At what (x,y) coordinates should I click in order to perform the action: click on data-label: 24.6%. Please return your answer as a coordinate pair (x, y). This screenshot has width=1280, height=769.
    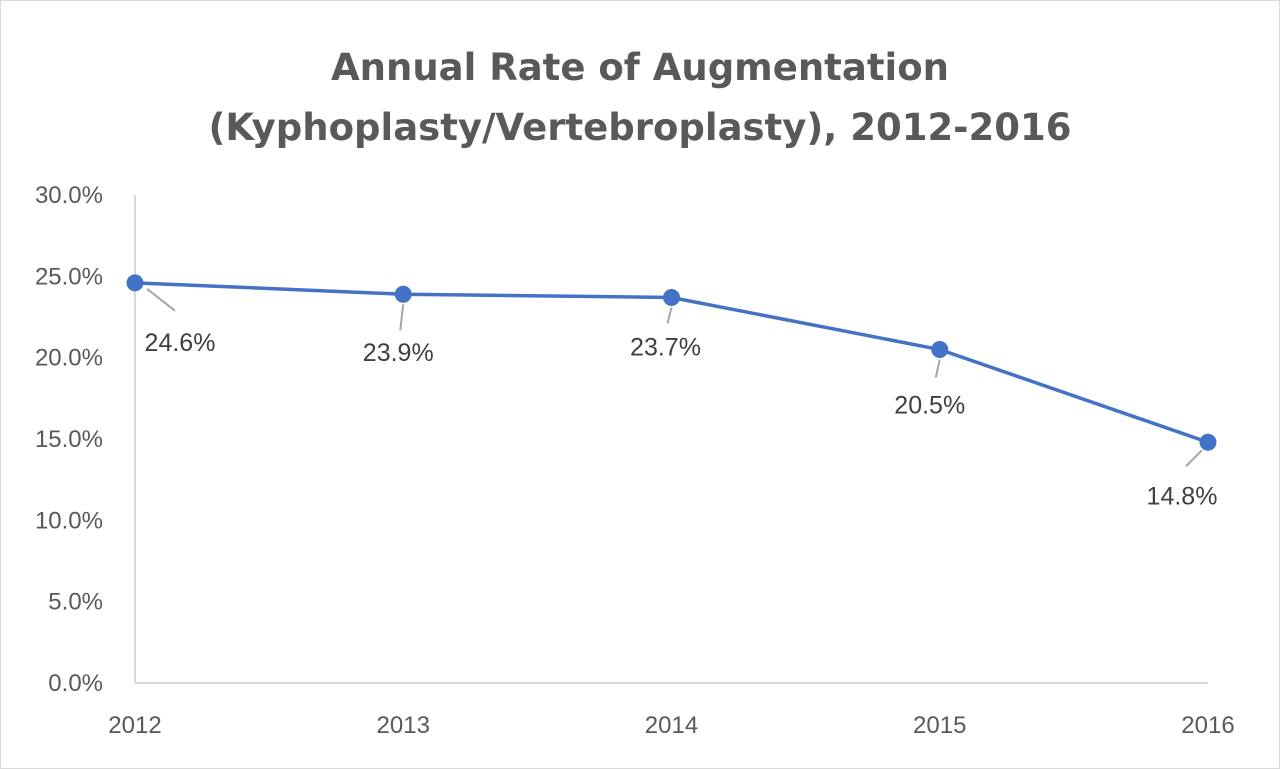
    Looking at the image, I should click on (180, 343).